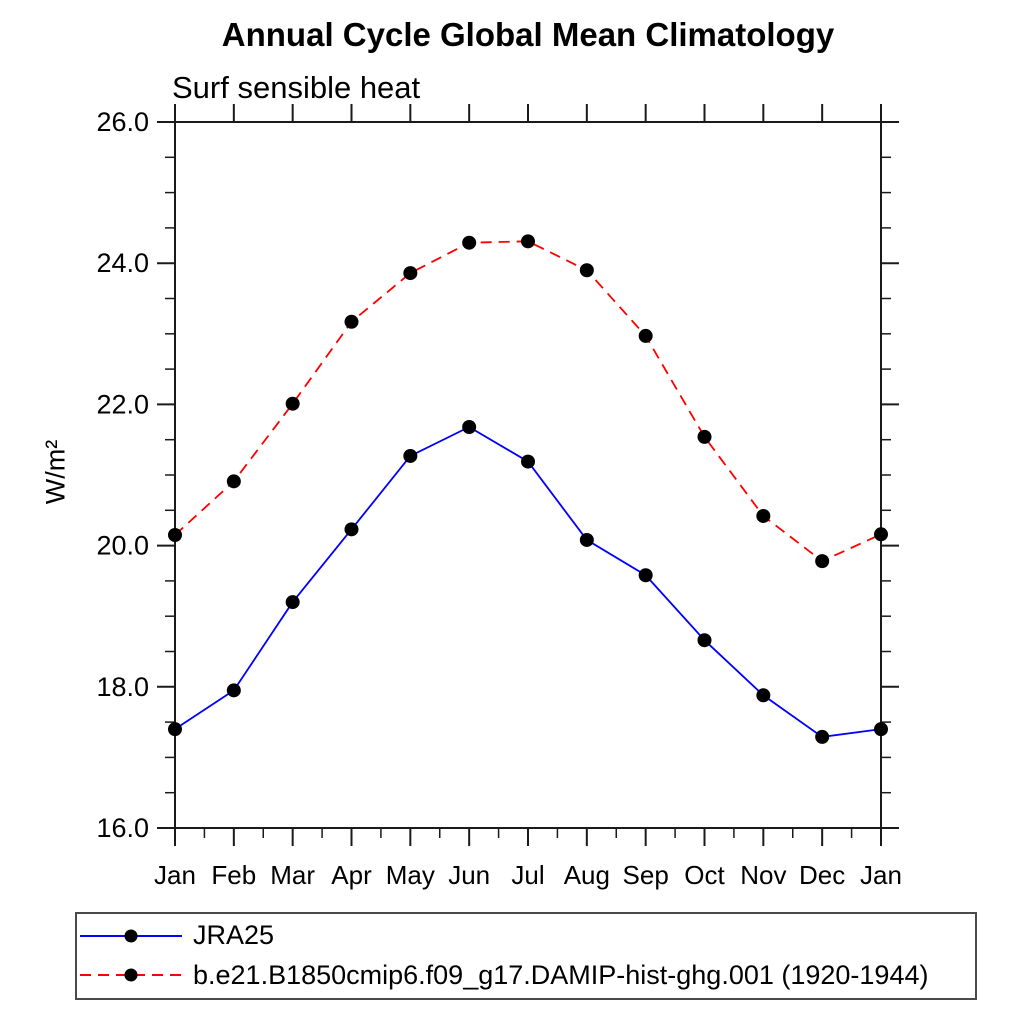 The height and width of the screenshot is (1024, 1024). What do you see at coordinates (763, 875) in the screenshot?
I see `x-tick-label: Nov` at bounding box center [763, 875].